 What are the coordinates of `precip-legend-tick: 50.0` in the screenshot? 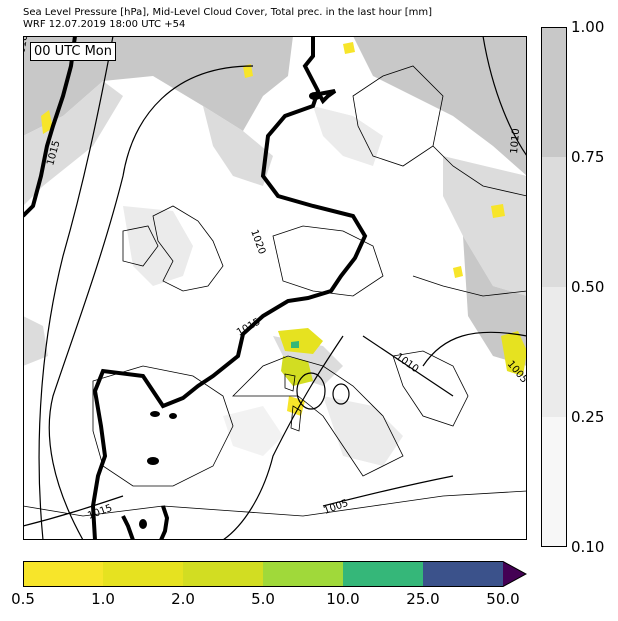 It's located at (503, 599).